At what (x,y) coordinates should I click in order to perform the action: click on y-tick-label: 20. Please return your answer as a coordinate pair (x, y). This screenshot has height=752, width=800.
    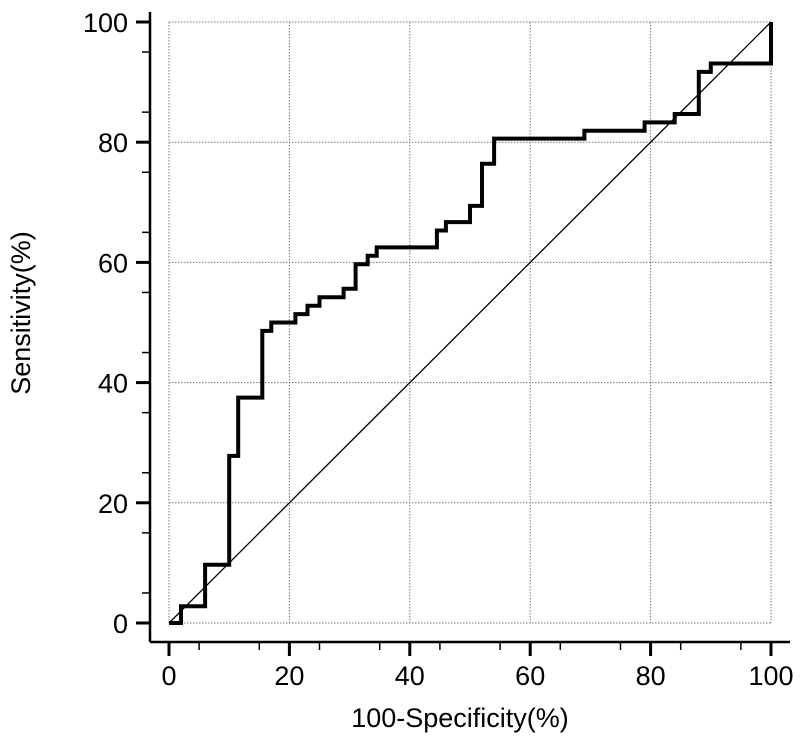
    Looking at the image, I should click on (113, 504).